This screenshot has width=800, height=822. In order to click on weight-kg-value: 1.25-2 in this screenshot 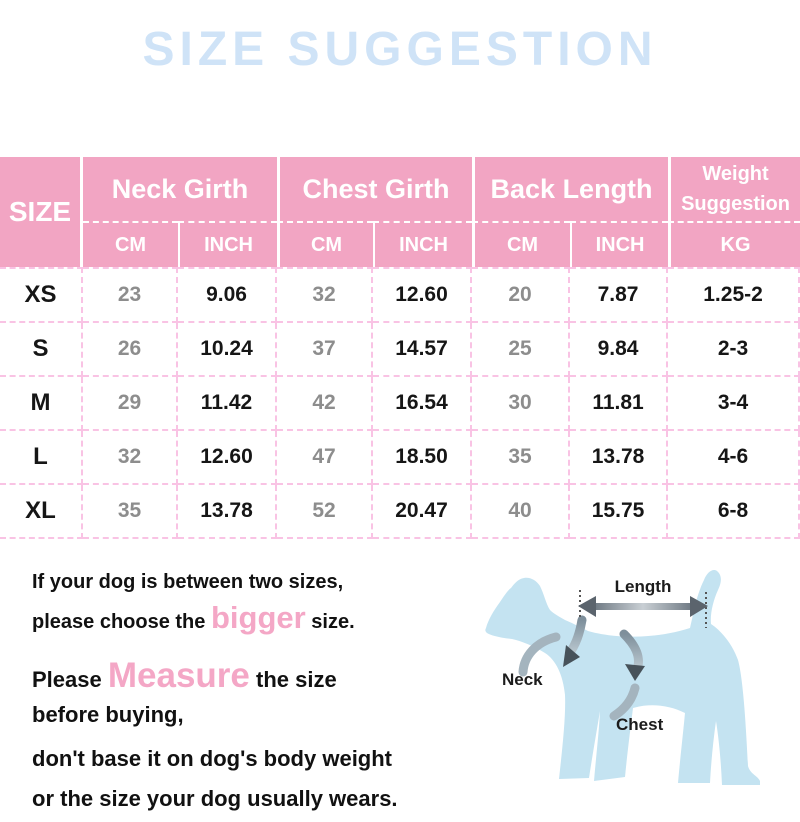, I will do `click(734, 295)`.